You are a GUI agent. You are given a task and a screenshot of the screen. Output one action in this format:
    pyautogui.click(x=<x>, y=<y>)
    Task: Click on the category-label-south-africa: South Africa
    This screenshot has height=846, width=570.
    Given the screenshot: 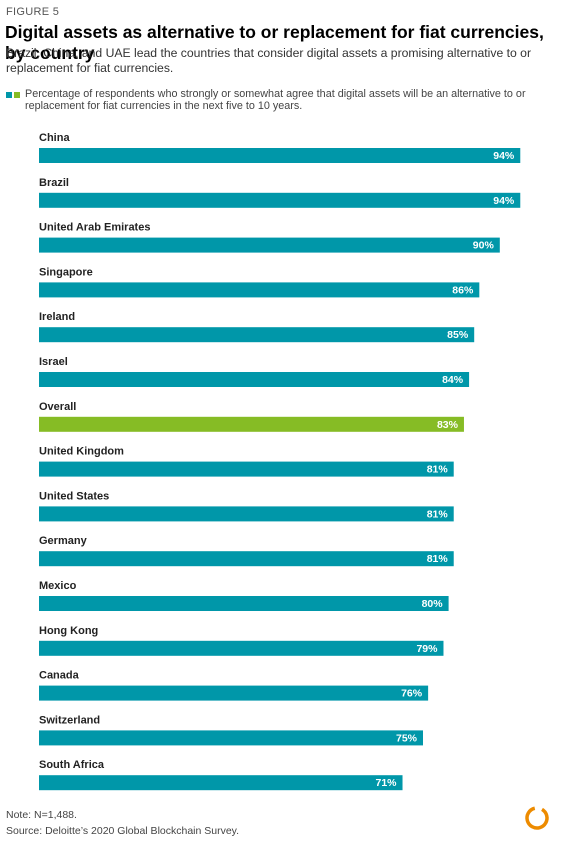 What is the action you would take?
    pyautogui.click(x=72, y=765)
    